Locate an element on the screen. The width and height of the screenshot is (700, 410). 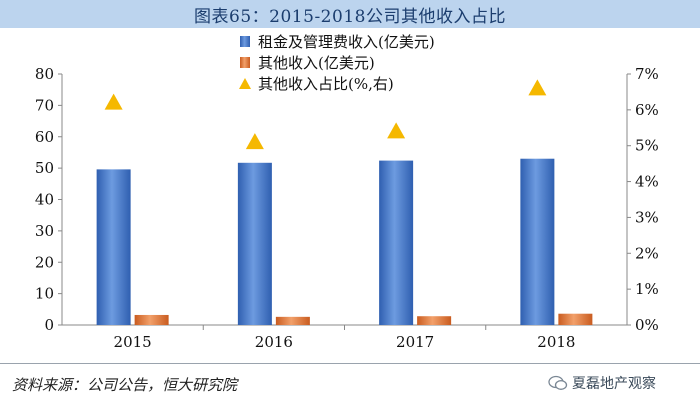
y-tick-label: 80 is located at coordinates (44, 74).